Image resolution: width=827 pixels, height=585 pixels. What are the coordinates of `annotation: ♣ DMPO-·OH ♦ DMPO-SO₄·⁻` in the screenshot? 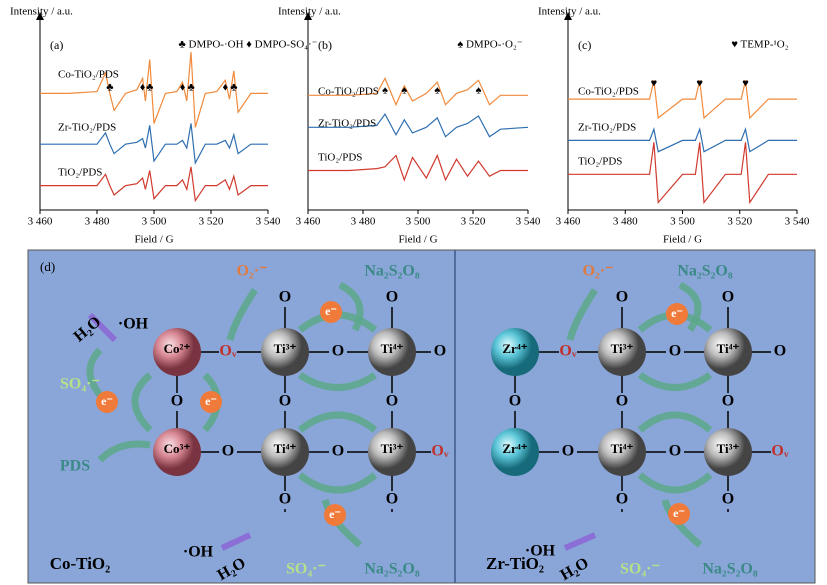 It's located at (248, 45).